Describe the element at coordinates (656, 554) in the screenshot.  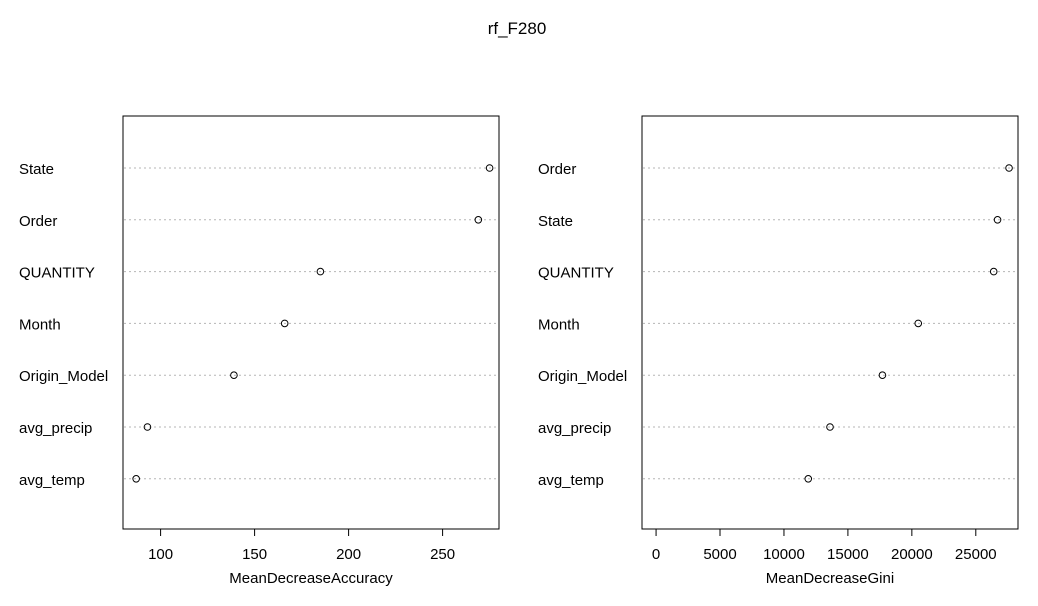
I see `x-tick-label: 0` at that location.